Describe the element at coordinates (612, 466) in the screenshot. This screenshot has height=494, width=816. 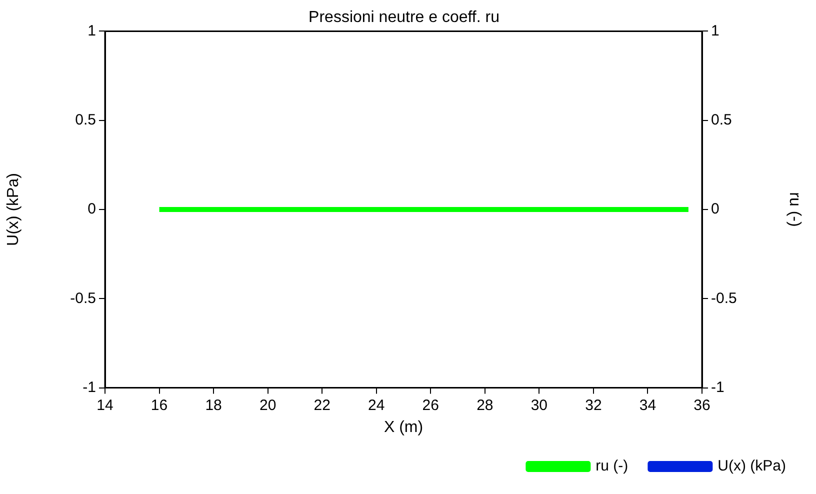
I see `legend-label: ru (-)` at that location.